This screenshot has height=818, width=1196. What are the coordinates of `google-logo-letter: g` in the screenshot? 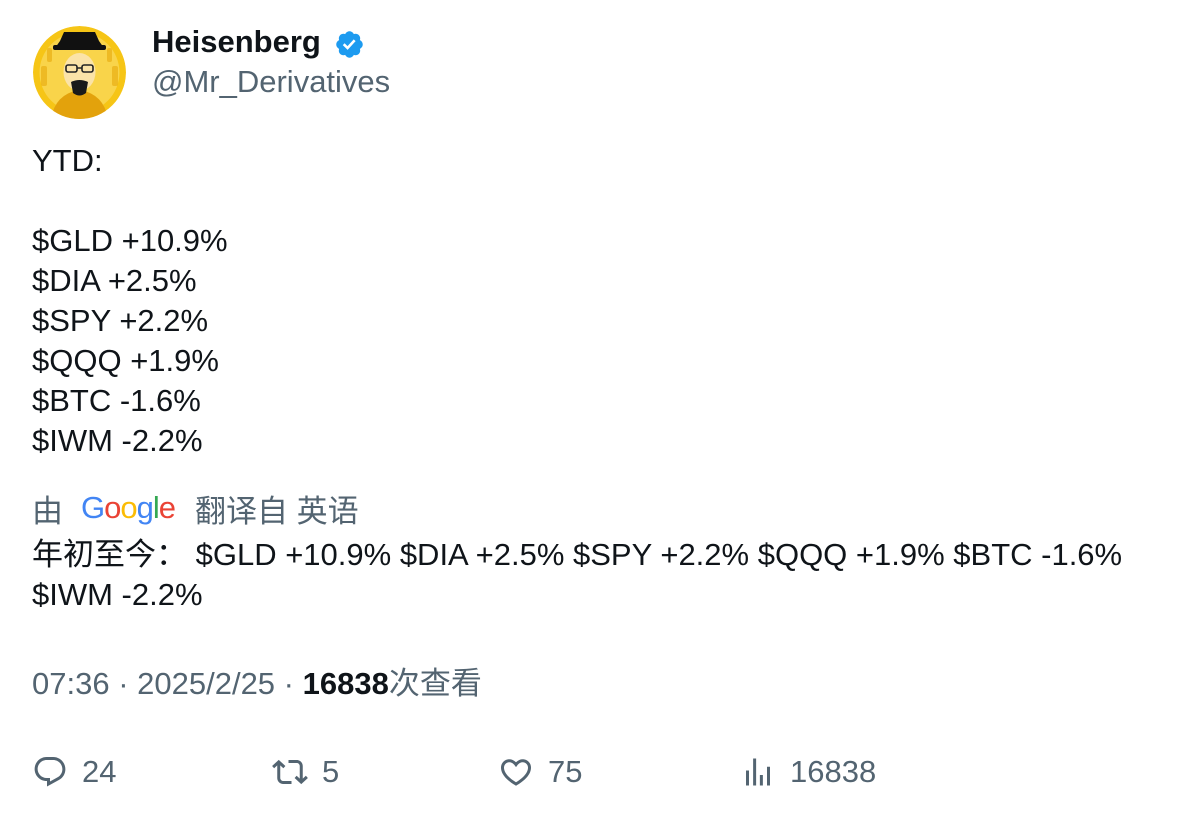 It's located at (145, 507).